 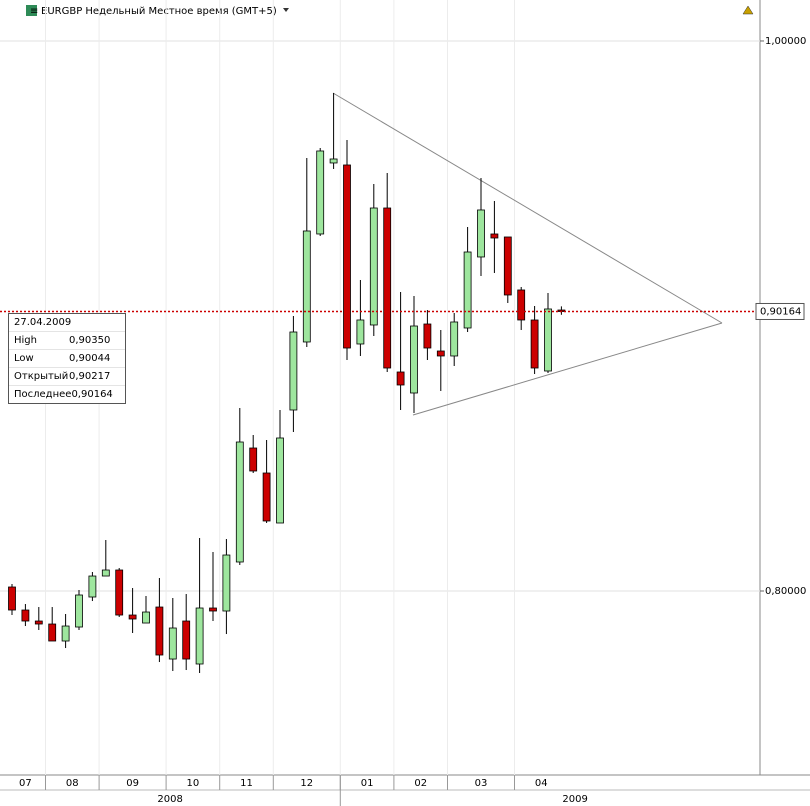 I want to click on info-key: Открытый, so click(x=41, y=376).